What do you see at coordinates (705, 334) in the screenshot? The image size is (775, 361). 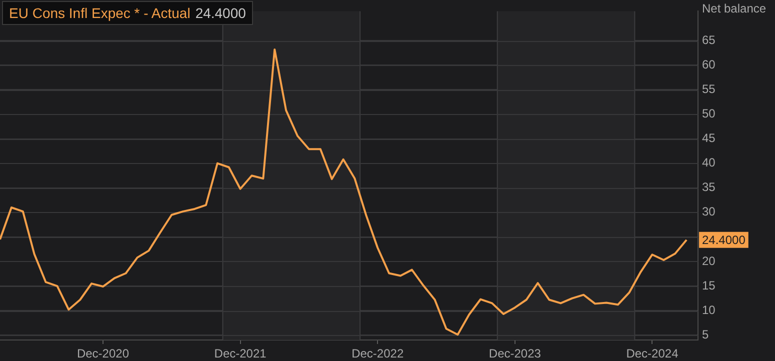 I see `y-tick-label: 5` at bounding box center [705, 334].